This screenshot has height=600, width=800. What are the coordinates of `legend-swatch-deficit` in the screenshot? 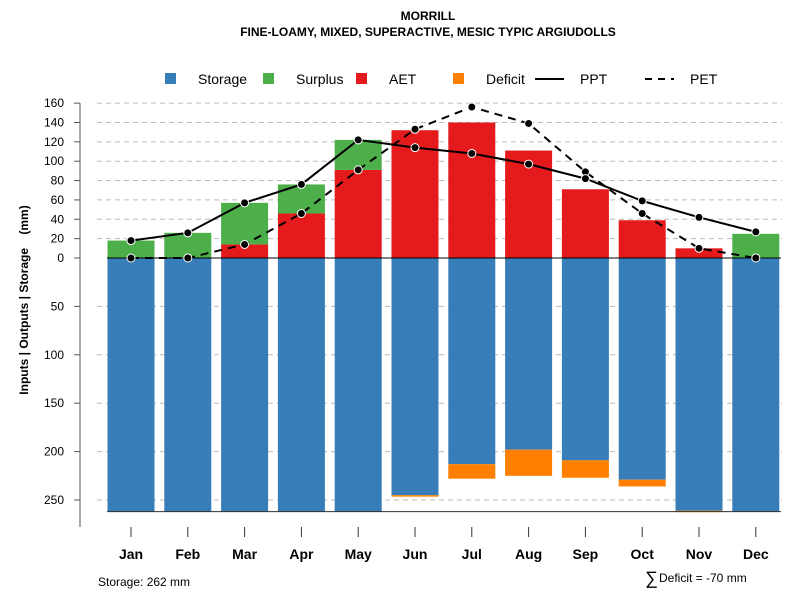 It's located at (458, 78).